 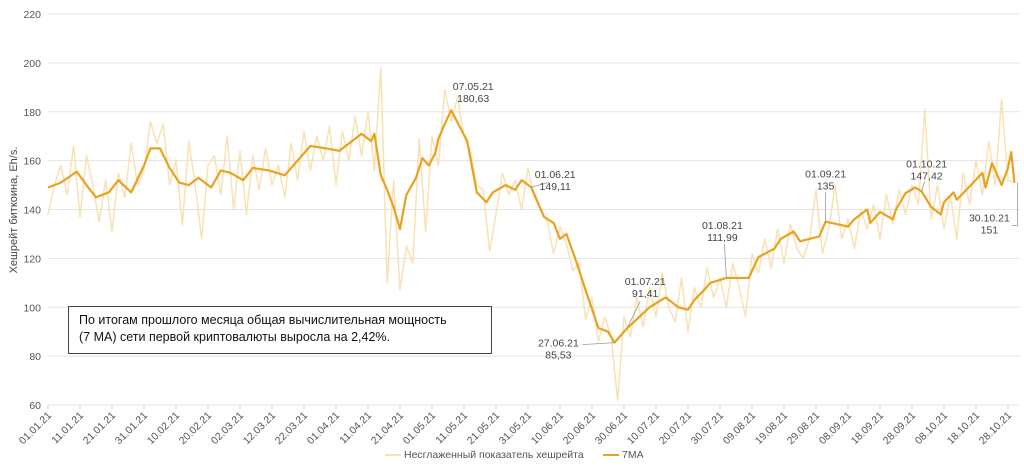 I want to click on annotation-date: 01.08.21, so click(x=722, y=226).